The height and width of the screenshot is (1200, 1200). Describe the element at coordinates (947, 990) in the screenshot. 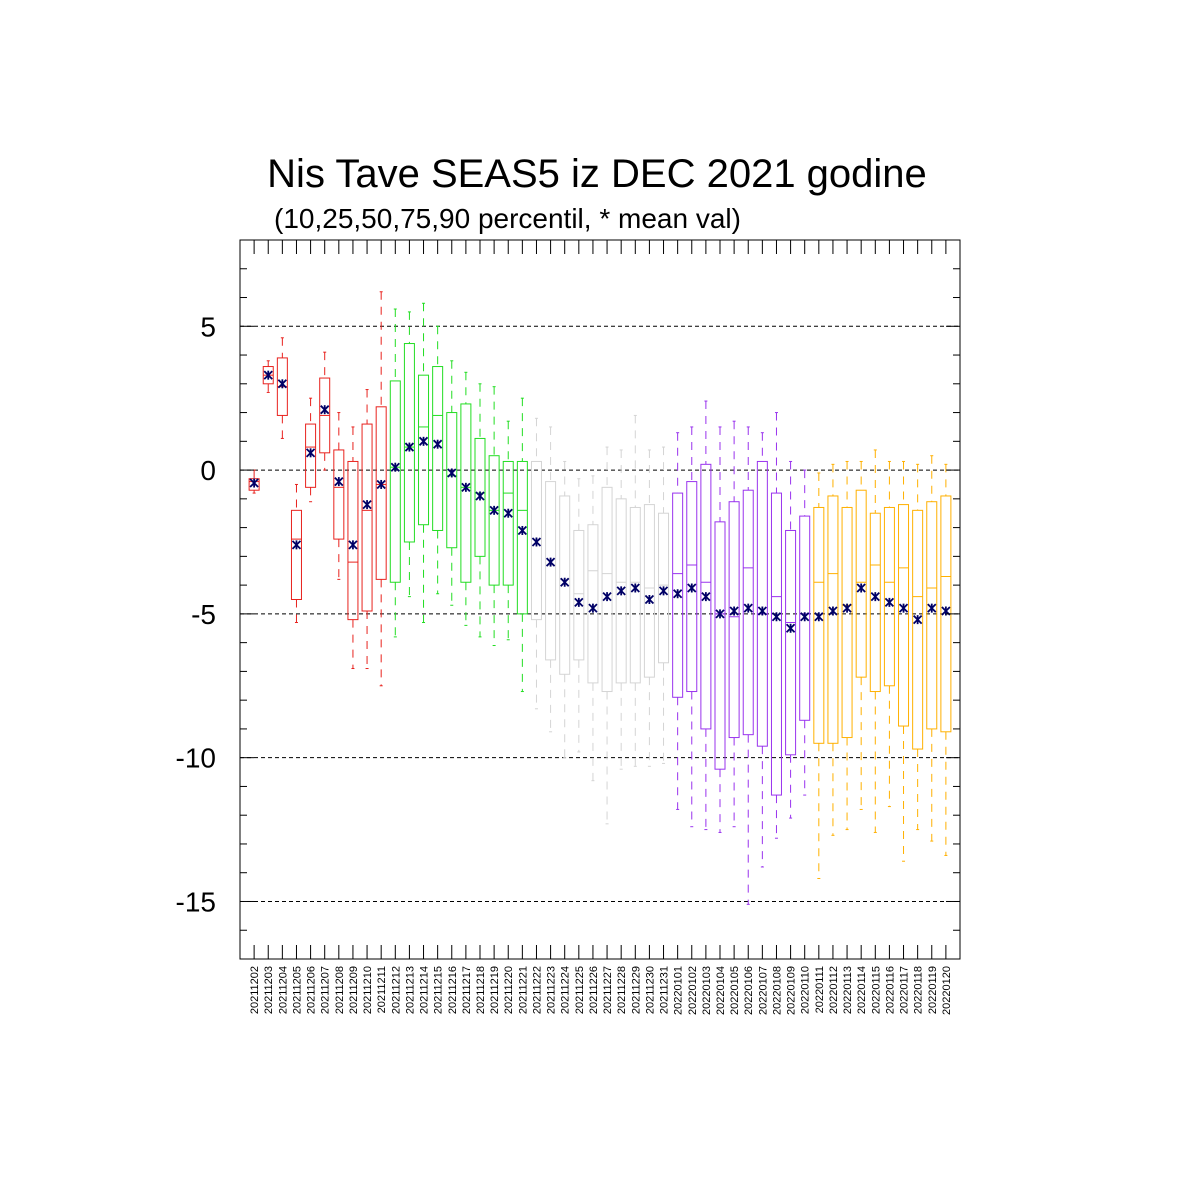

I see `x-tick-label-49: 20220120` at that location.